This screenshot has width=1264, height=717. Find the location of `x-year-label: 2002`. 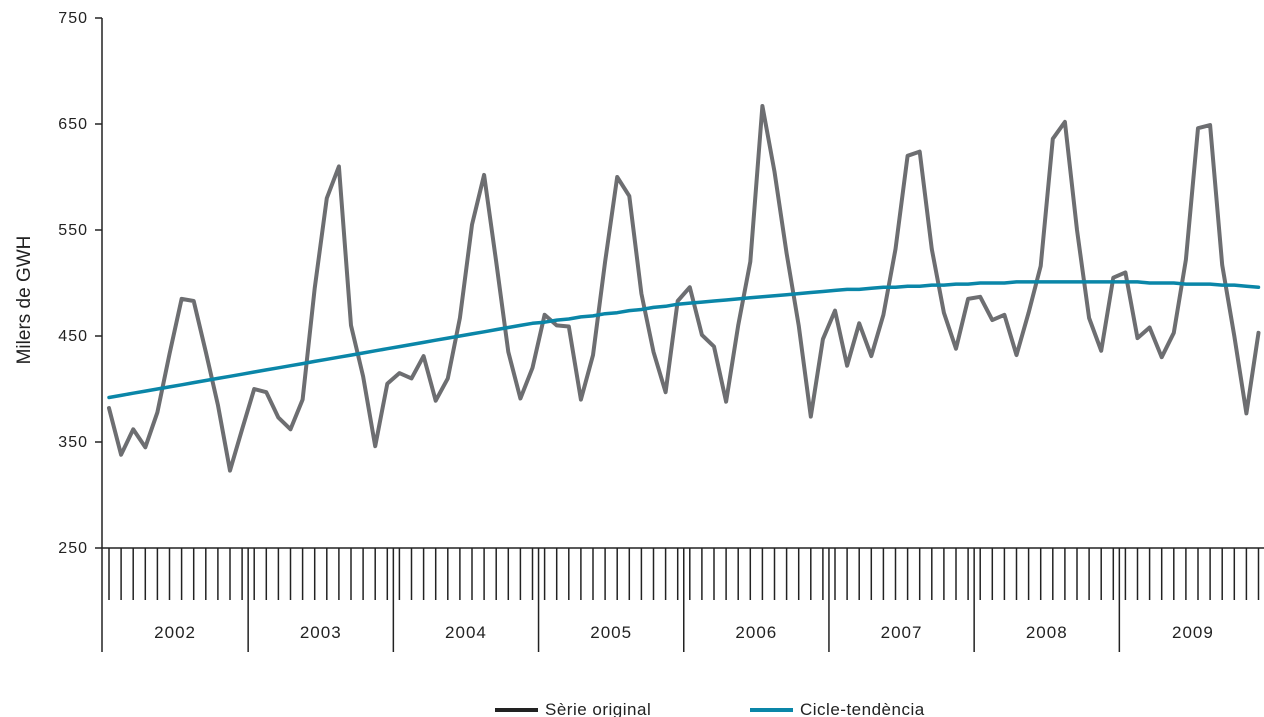

x-year-label: 2002 is located at coordinates (175, 632).